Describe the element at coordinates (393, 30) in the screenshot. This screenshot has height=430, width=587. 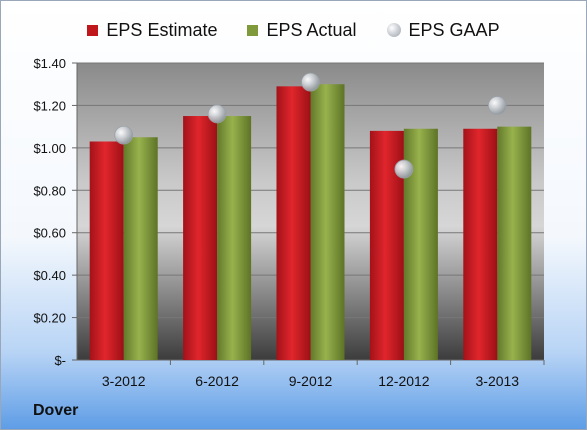
I see `legend-swatch-gaap` at that location.